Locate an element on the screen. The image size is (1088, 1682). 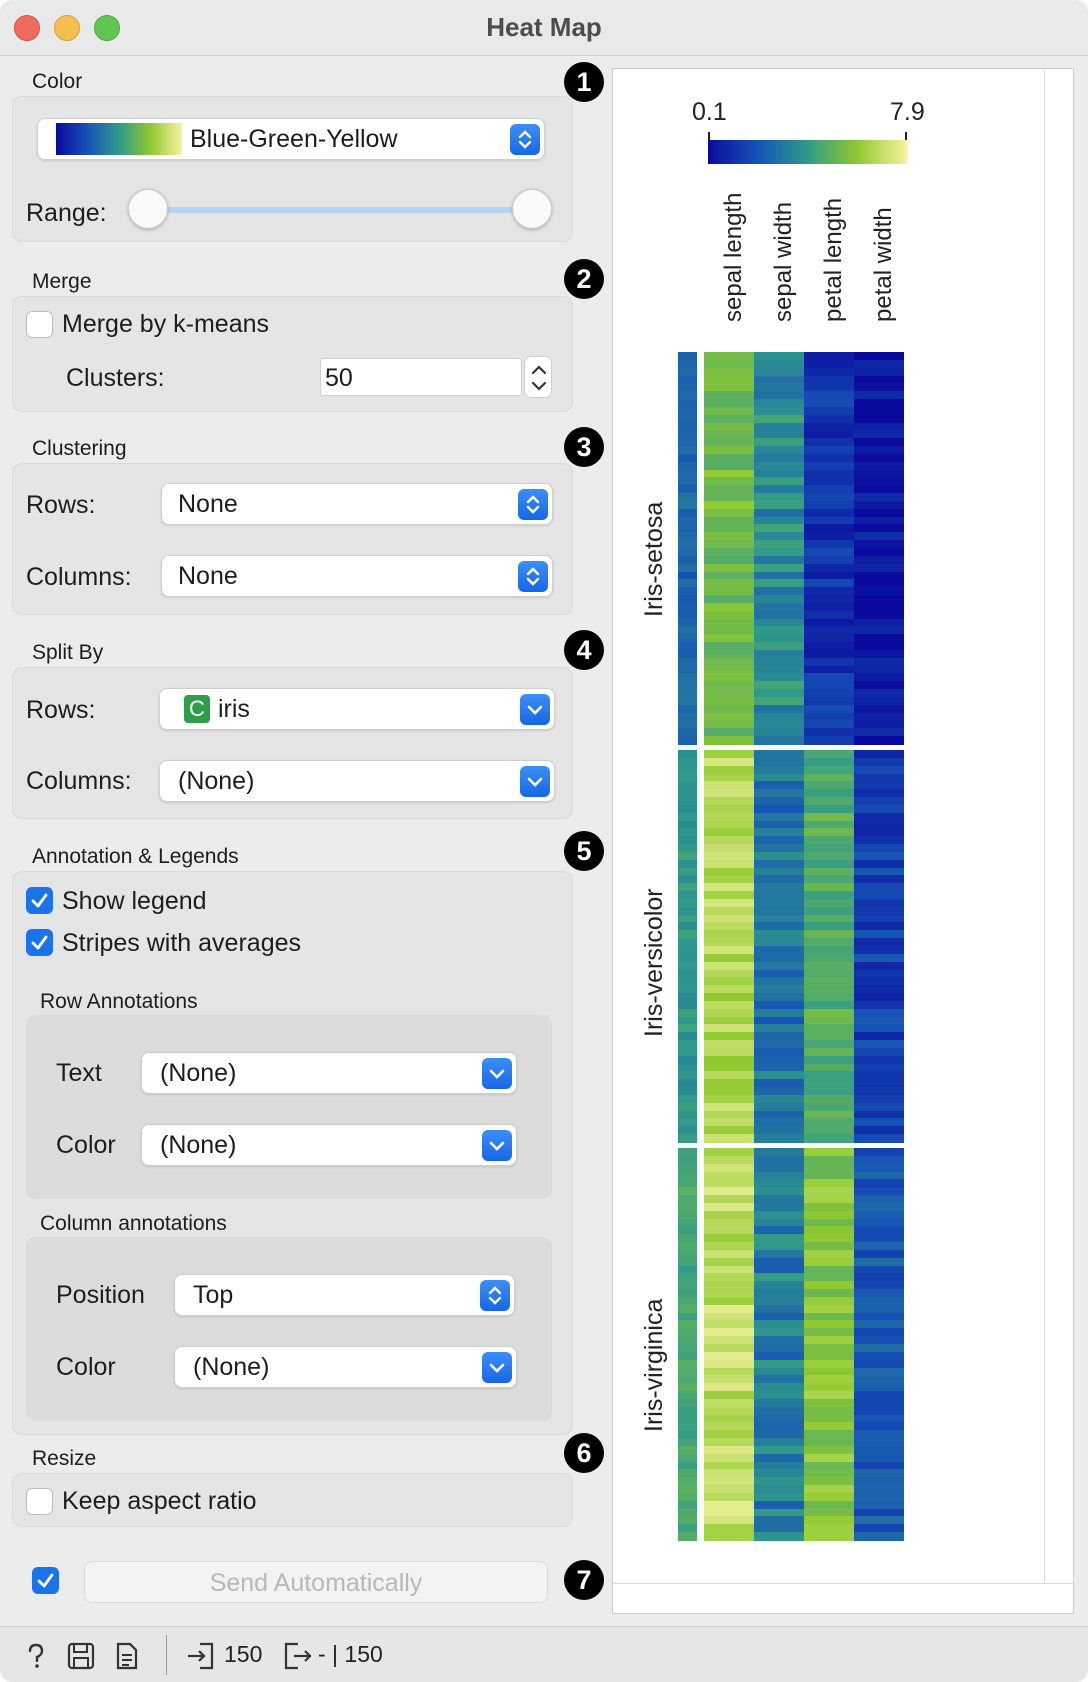
split-rows-value: iris is located at coordinates (234, 709).